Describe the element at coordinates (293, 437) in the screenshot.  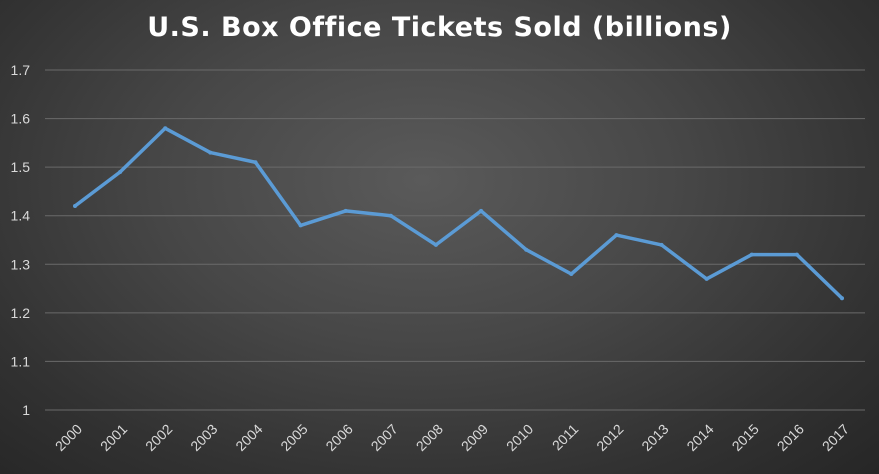
I see `x-tick-label: 2005` at that location.